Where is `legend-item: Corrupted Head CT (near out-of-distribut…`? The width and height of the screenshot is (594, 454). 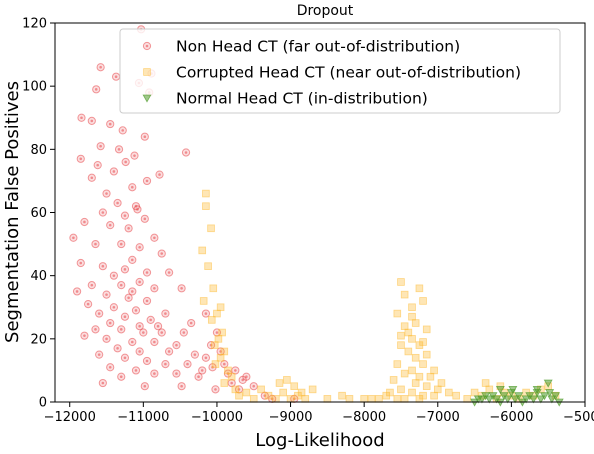
legend-item: Corrupted Head CT (near out-of-distribut… is located at coordinates (332, 73).